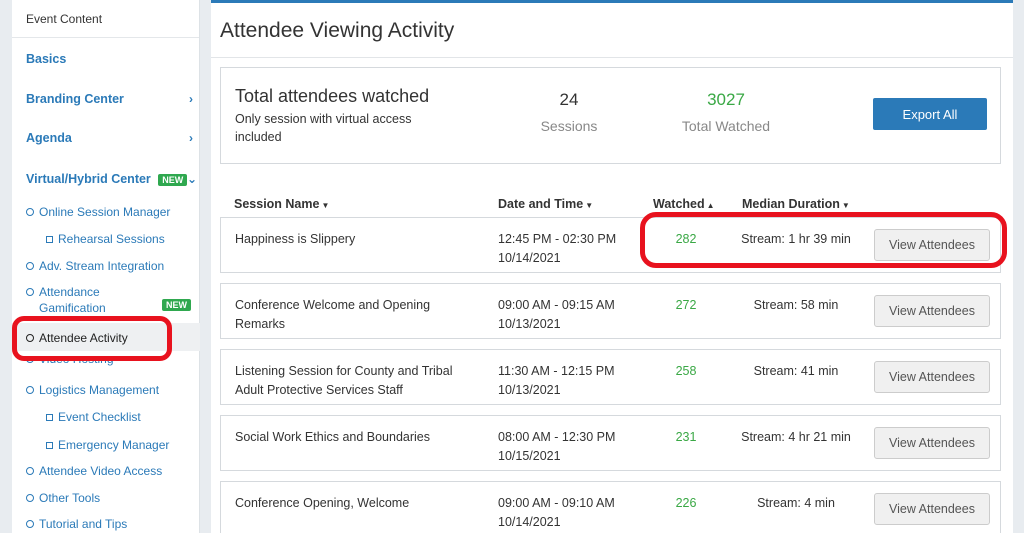 The height and width of the screenshot is (533, 1024). I want to click on sidebar-item-agenda: Agenda, so click(49, 138).